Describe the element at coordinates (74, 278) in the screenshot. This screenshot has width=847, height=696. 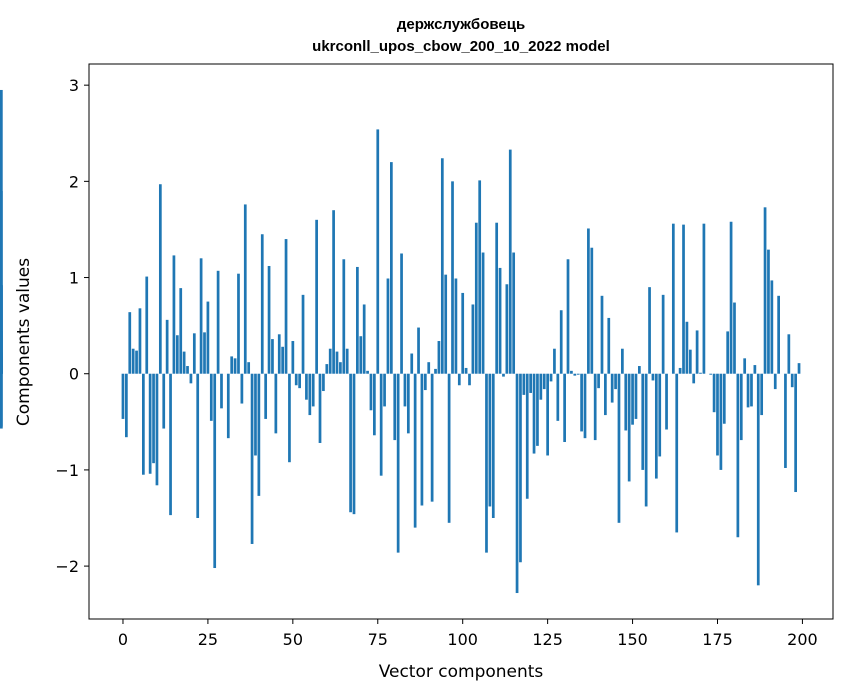
I see `y-tick-label: 1` at that location.